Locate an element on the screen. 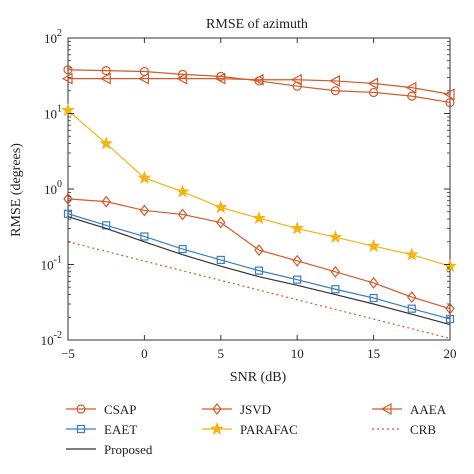  legend-label: JSVD is located at coordinates (255, 409).